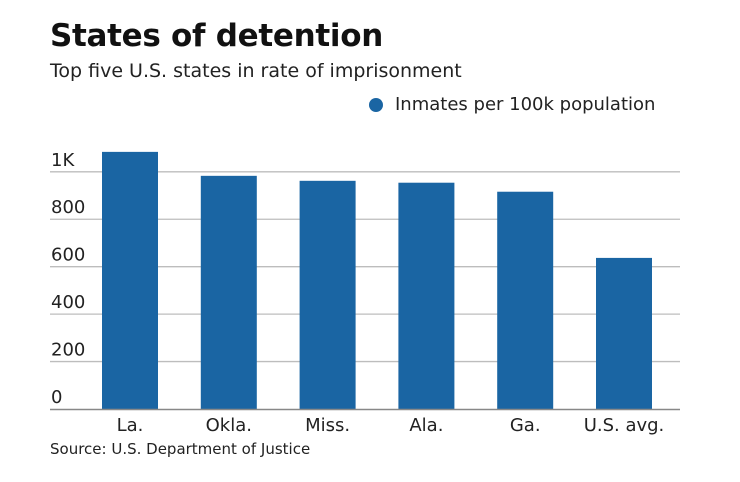  What do you see at coordinates (525, 300) in the screenshot?
I see `bar-ga` at bounding box center [525, 300].